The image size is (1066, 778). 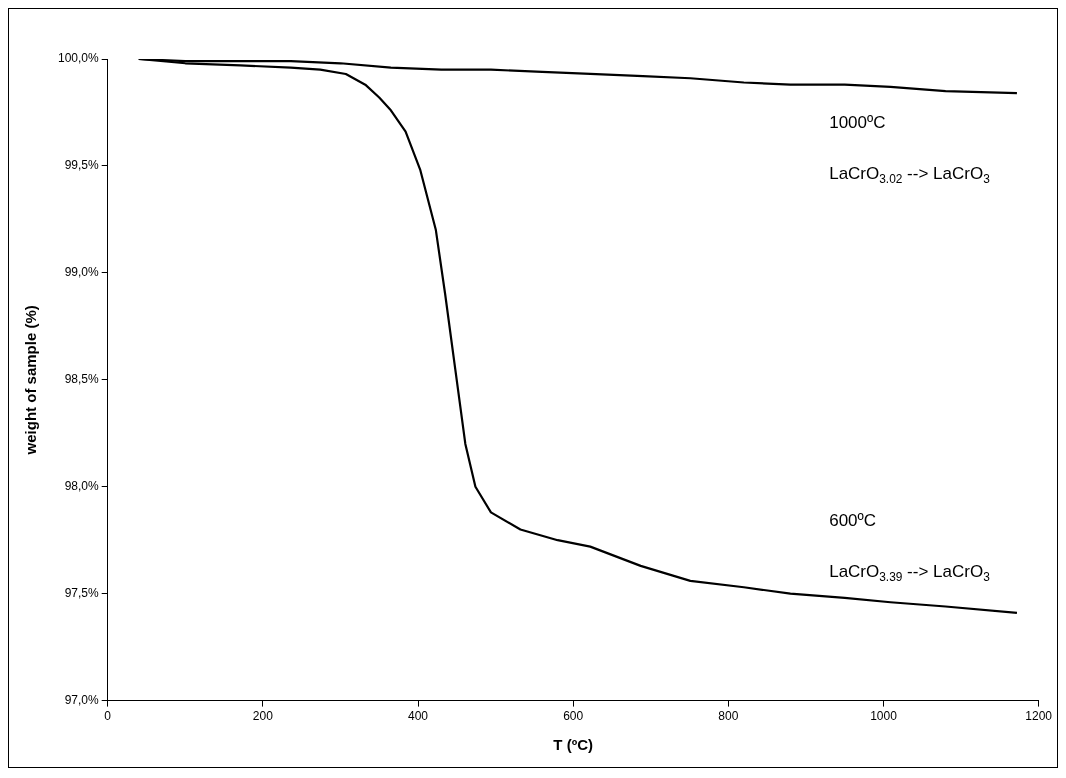 What do you see at coordinates (108, 716) in the screenshot?
I see `x-tick-label: 0` at bounding box center [108, 716].